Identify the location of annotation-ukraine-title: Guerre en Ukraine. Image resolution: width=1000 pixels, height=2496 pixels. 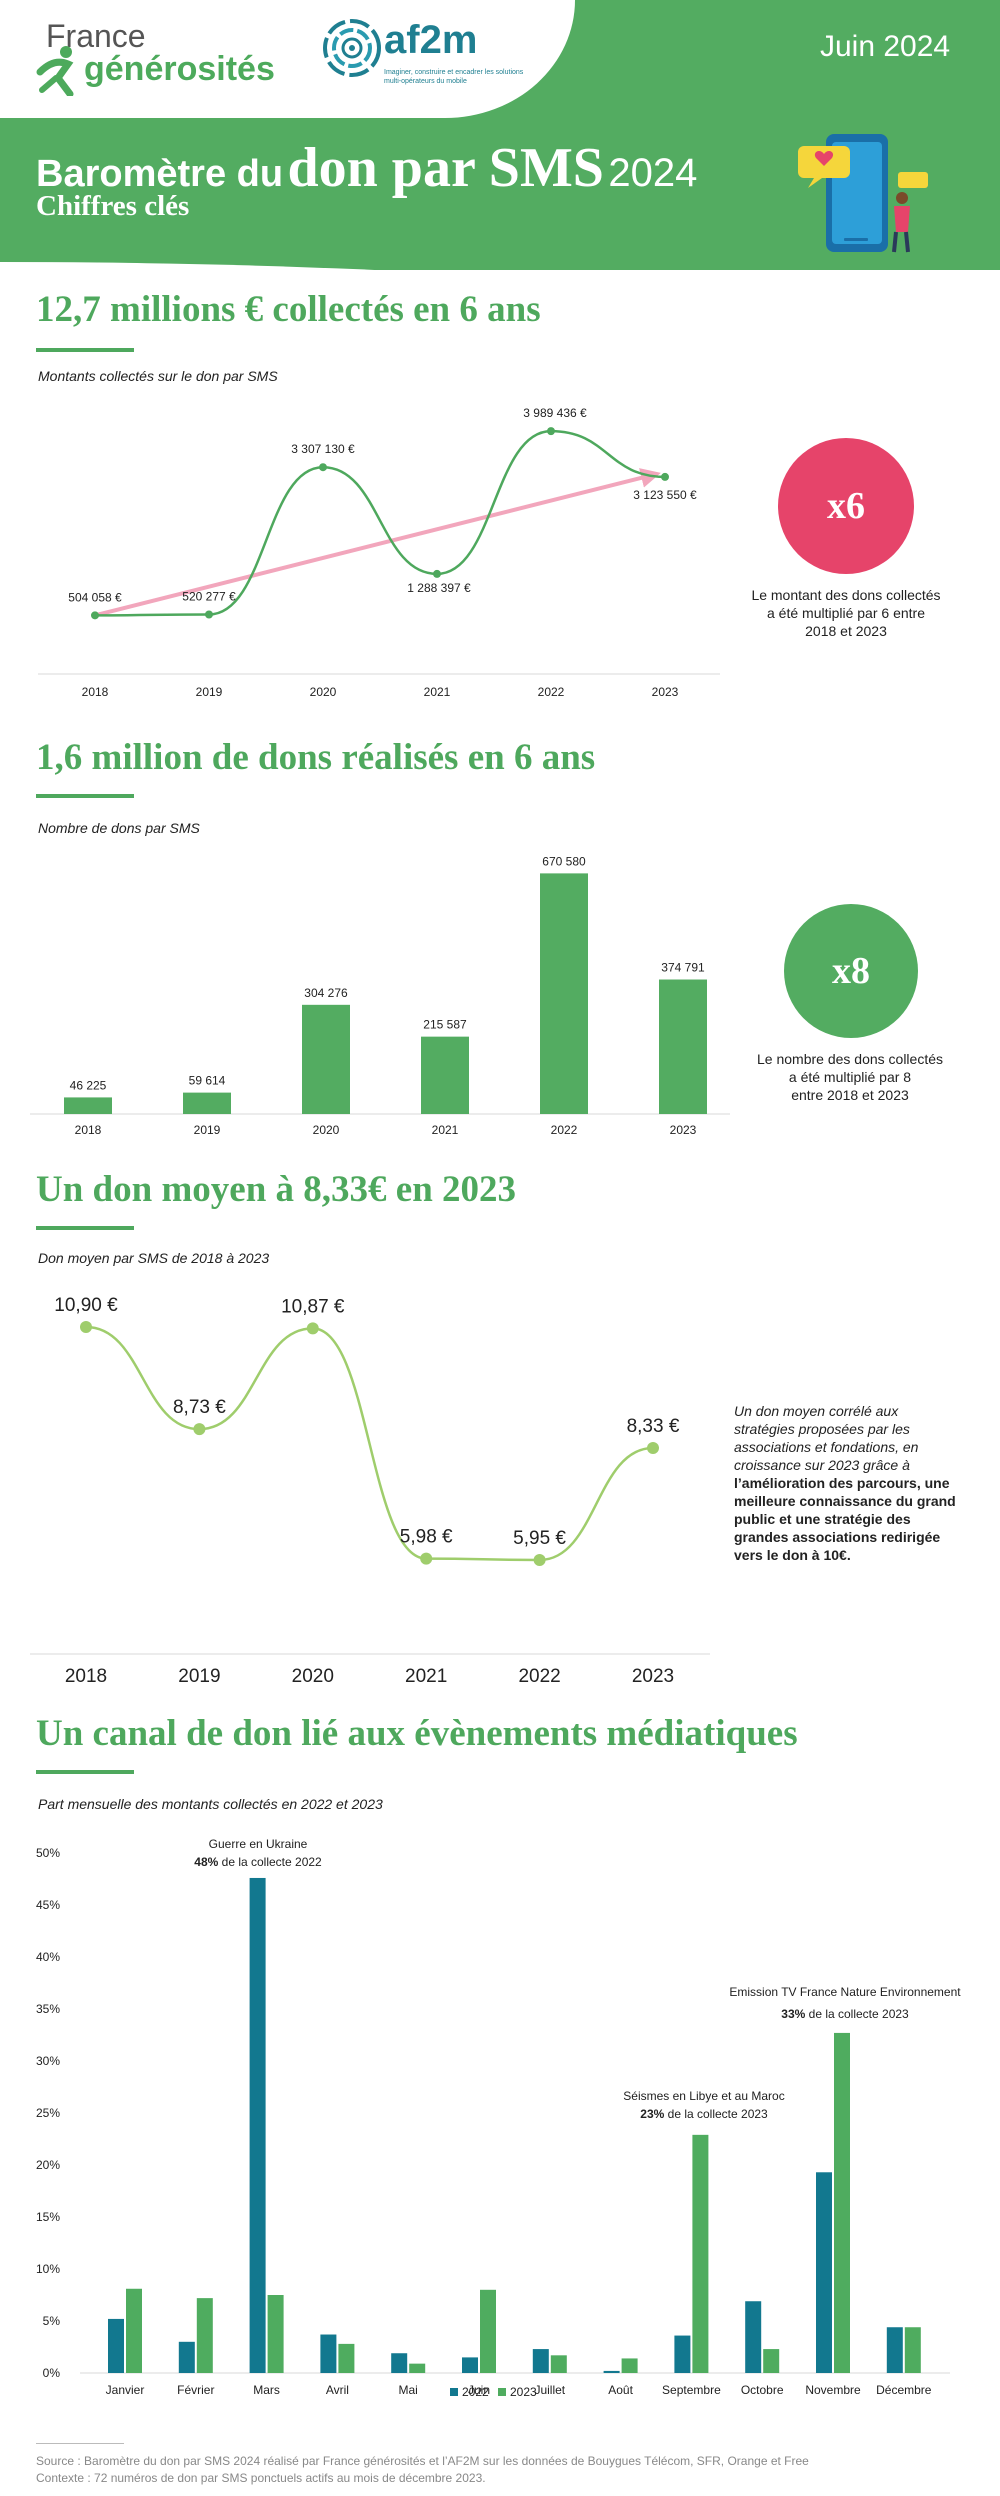
(258, 1844).